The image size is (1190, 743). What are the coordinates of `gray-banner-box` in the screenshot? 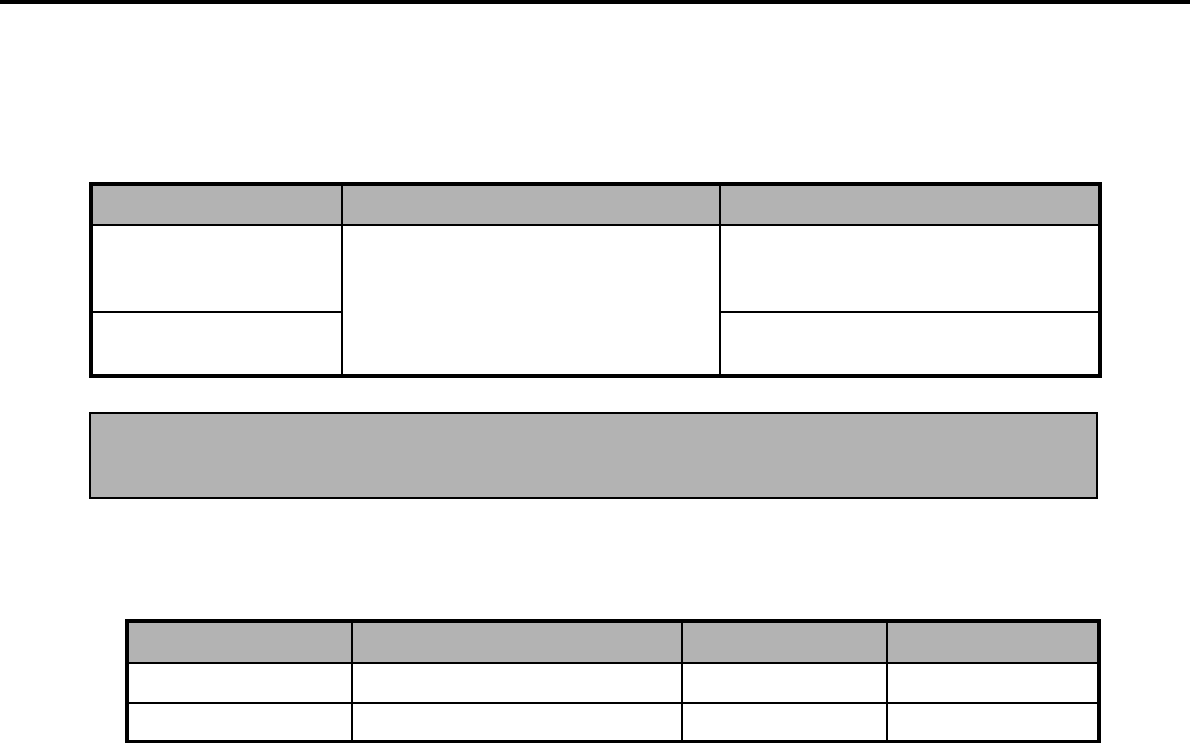 It's located at (593, 455).